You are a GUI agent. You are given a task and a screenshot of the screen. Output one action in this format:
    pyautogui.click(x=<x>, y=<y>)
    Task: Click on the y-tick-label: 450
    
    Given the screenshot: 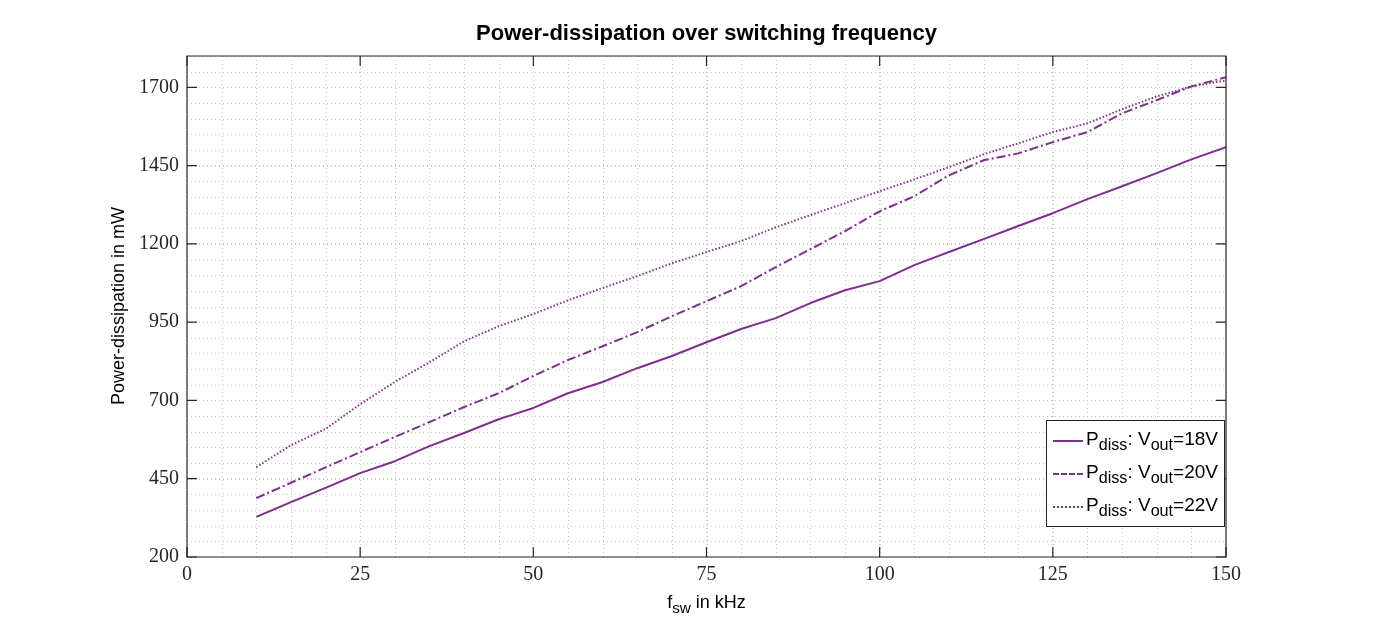 What is the action you would take?
    pyautogui.click(x=164, y=476)
    